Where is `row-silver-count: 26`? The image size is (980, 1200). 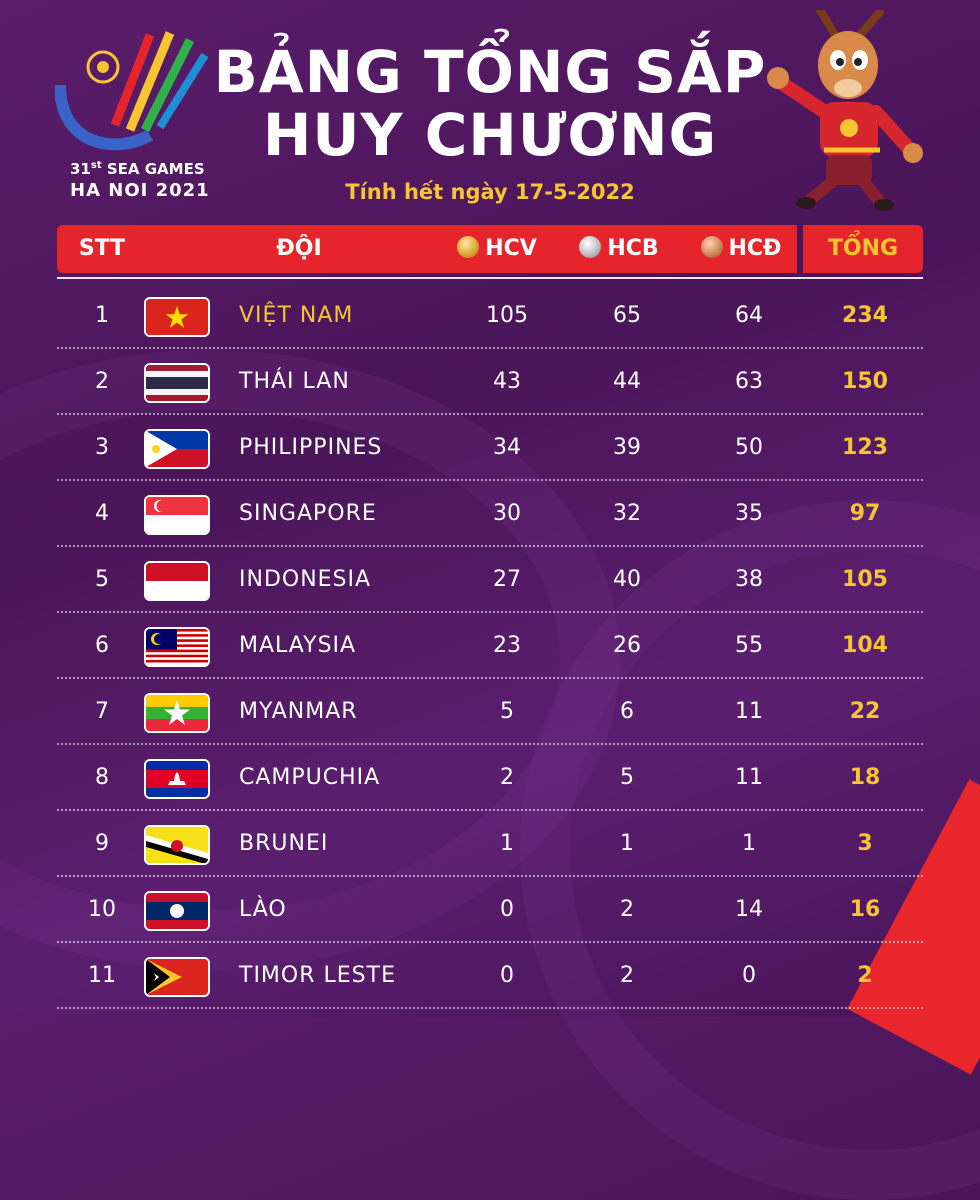
row-silver-count: 26 is located at coordinates (627, 645).